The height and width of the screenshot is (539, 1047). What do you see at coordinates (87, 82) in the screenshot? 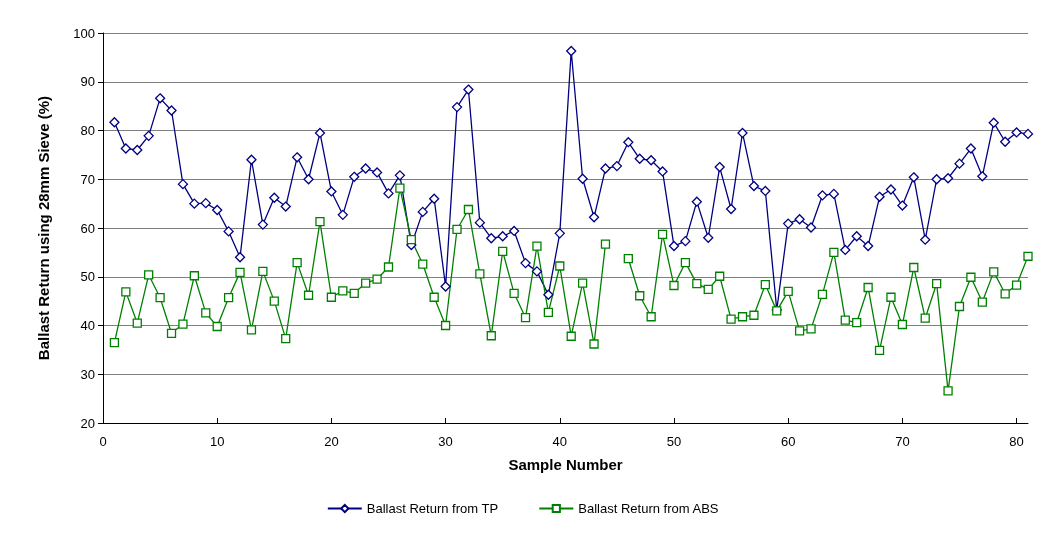
I see `y-tick-label: 90` at bounding box center [87, 82].